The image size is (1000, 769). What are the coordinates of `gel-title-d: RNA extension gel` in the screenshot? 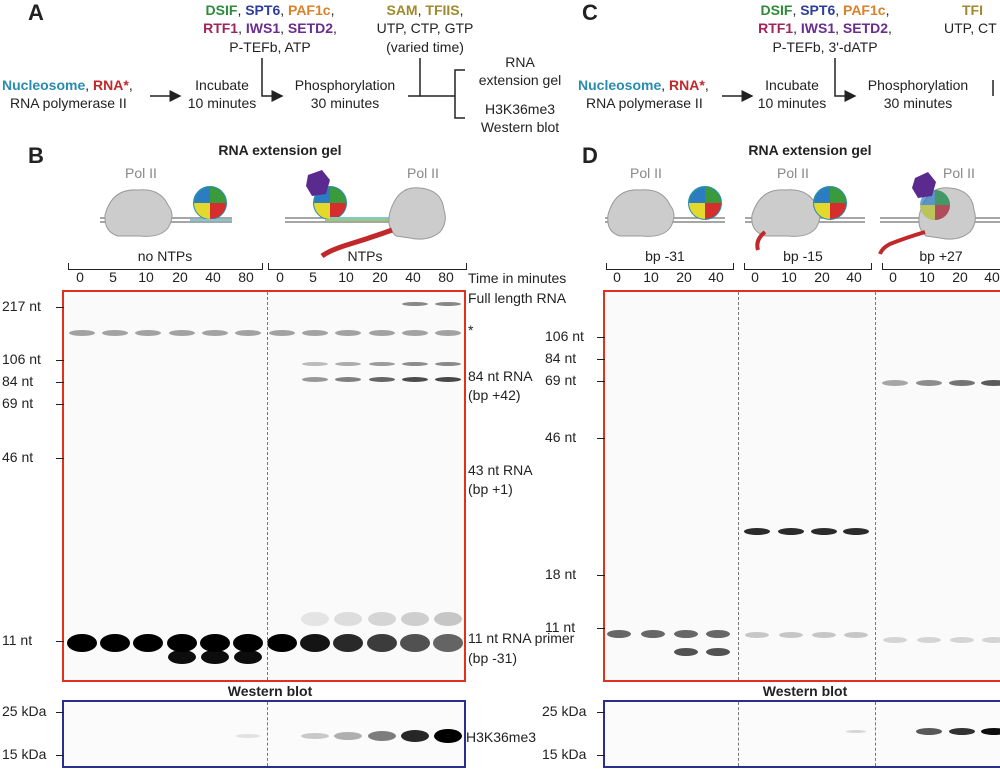 It's located at (810, 150).